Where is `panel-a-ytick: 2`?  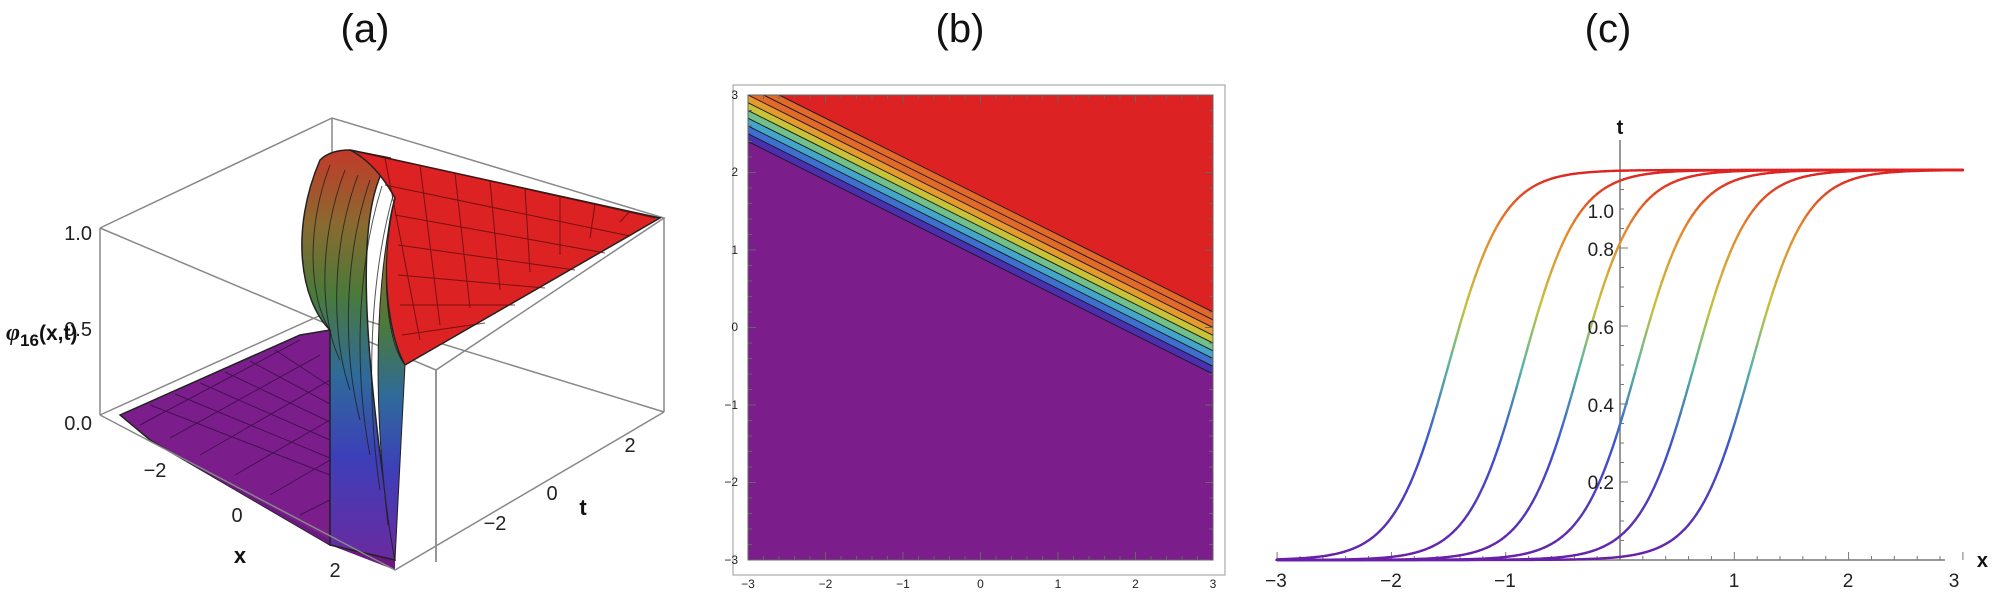 panel-a-ytick: 2 is located at coordinates (629, 446).